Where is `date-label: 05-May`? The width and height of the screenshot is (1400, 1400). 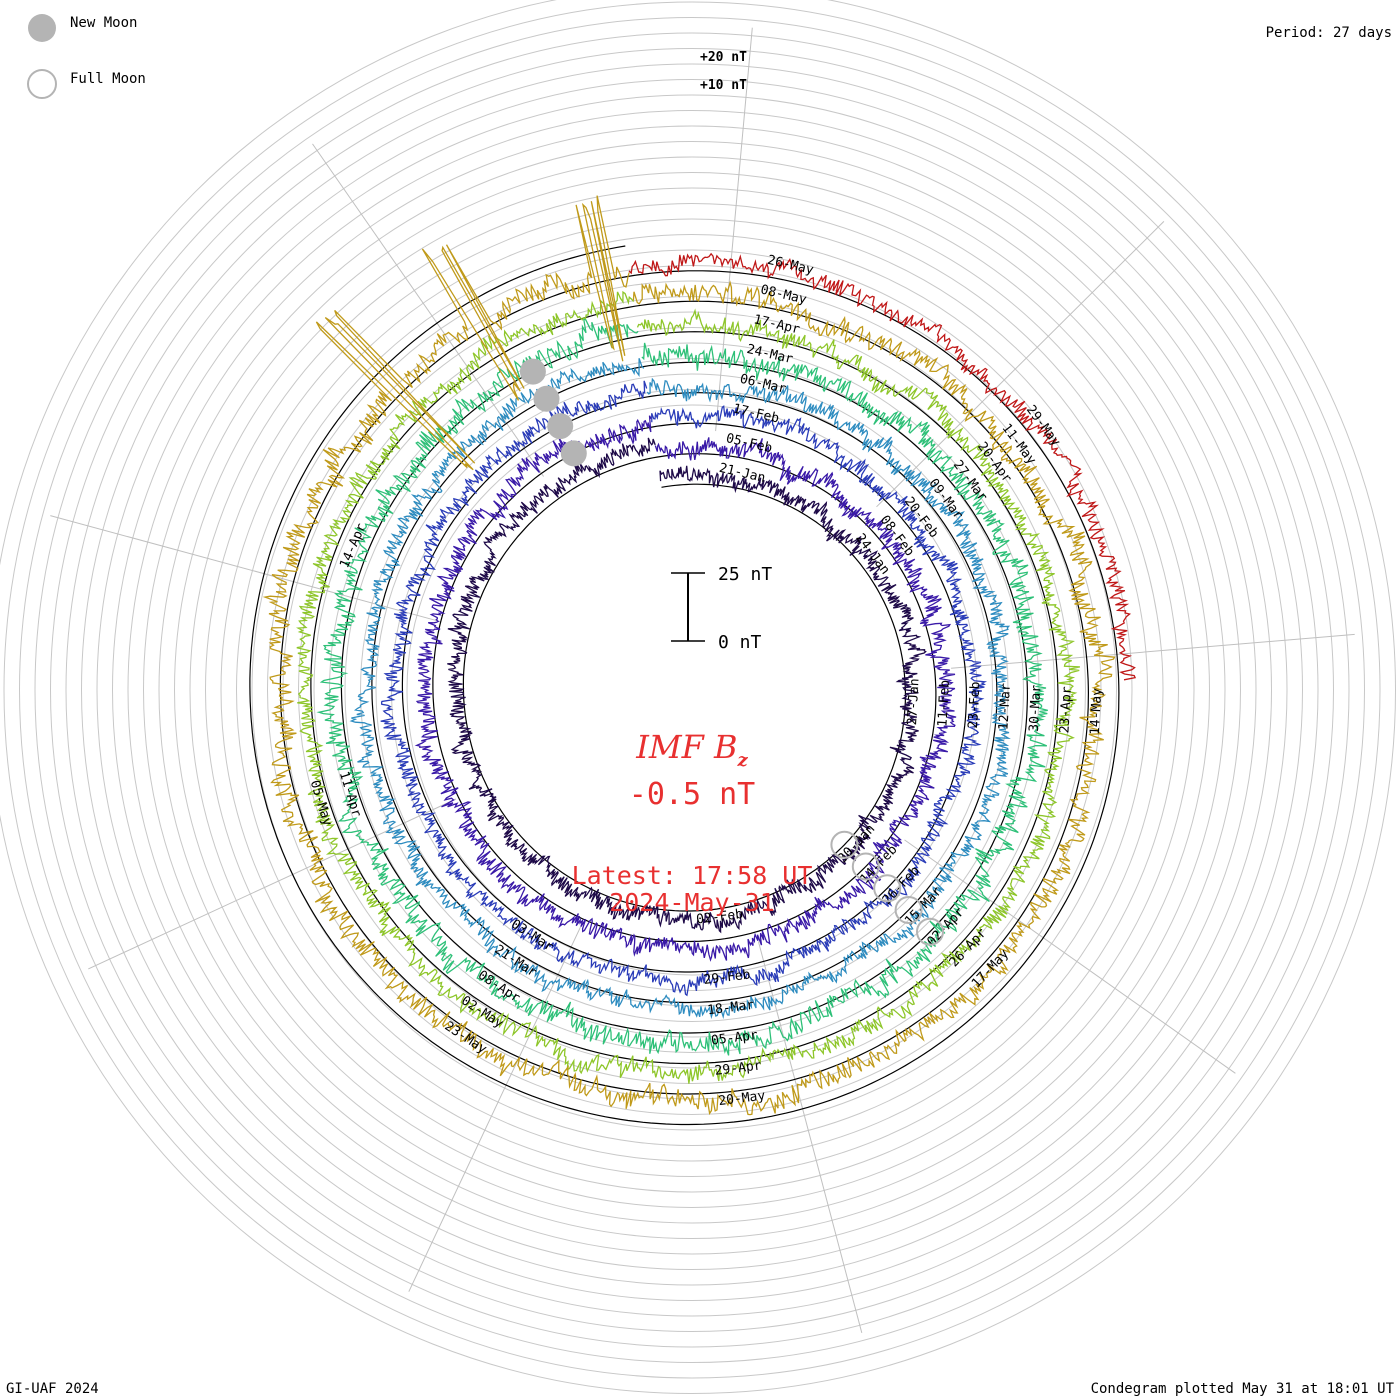
date-label: 05-May is located at coordinates (321, 803).